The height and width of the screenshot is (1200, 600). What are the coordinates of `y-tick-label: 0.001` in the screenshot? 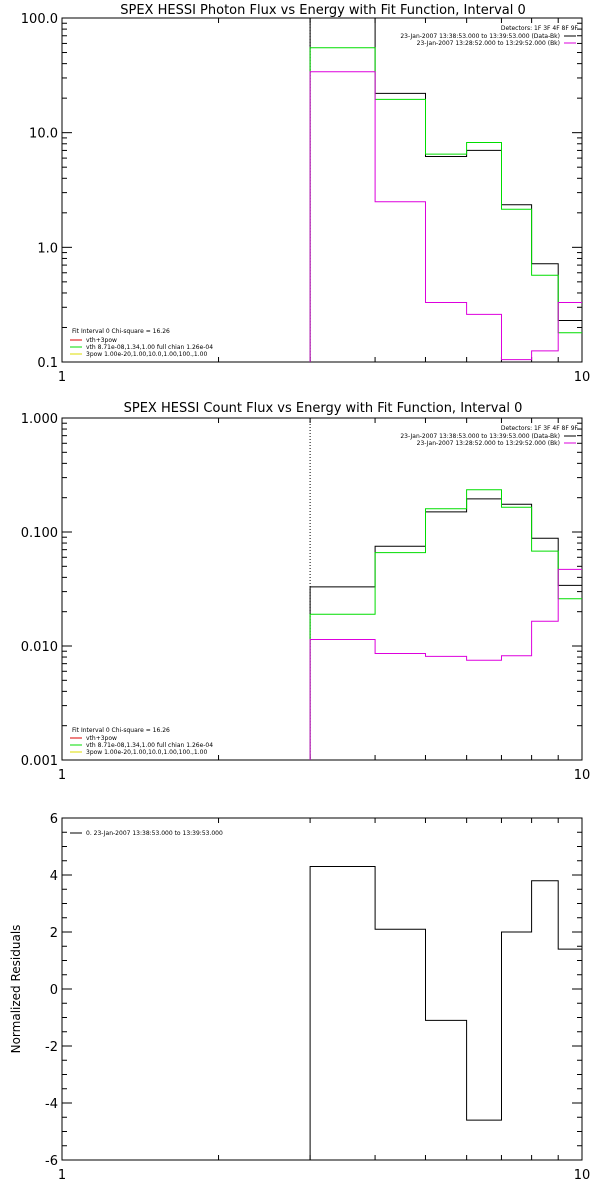 It's located at (39, 761).